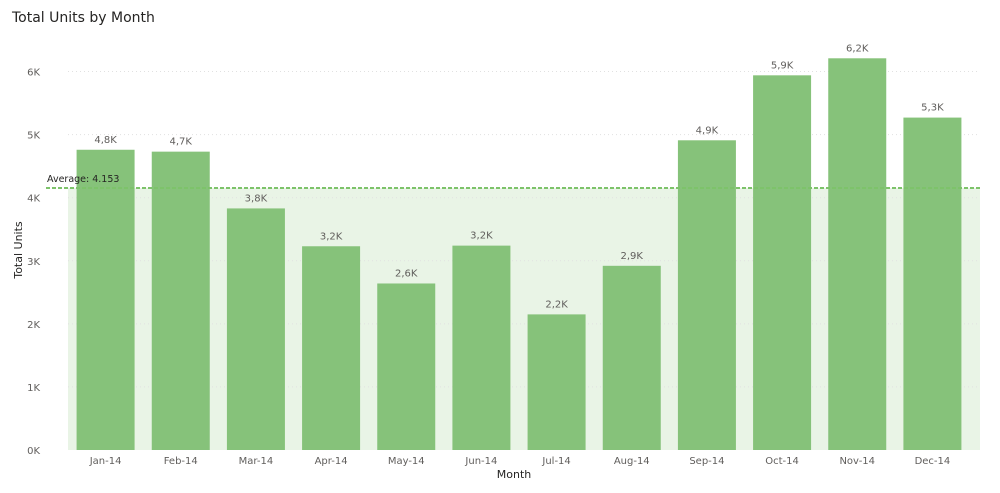 This screenshot has height=493, width=1000. What do you see at coordinates (105, 140) in the screenshot?
I see `data-label: 4,8K` at bounding box center [105, 140].